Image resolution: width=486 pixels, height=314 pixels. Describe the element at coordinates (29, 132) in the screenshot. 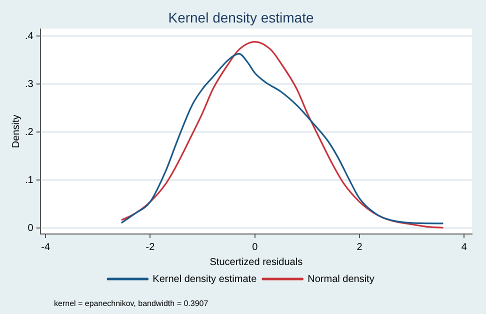

I see `y-tick-label: .2` at that location.